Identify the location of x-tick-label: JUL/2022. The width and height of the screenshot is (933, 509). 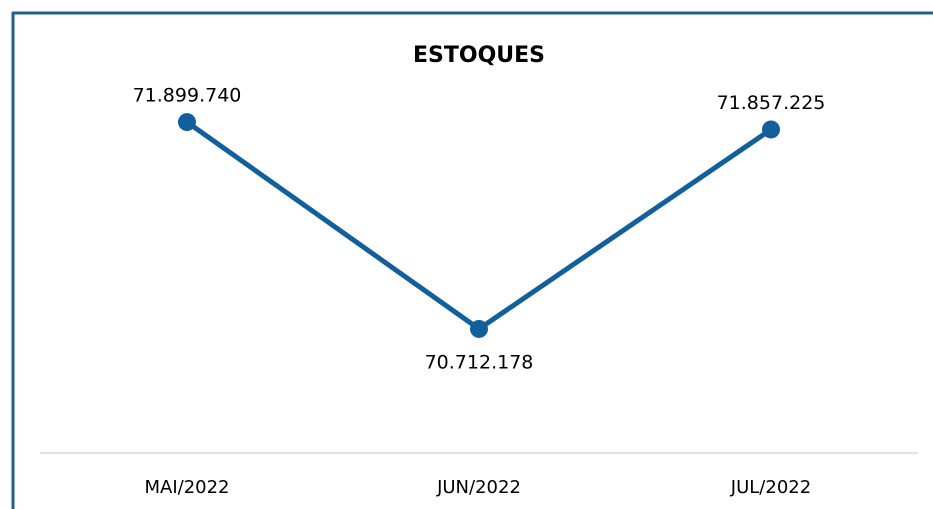
(770, 487).